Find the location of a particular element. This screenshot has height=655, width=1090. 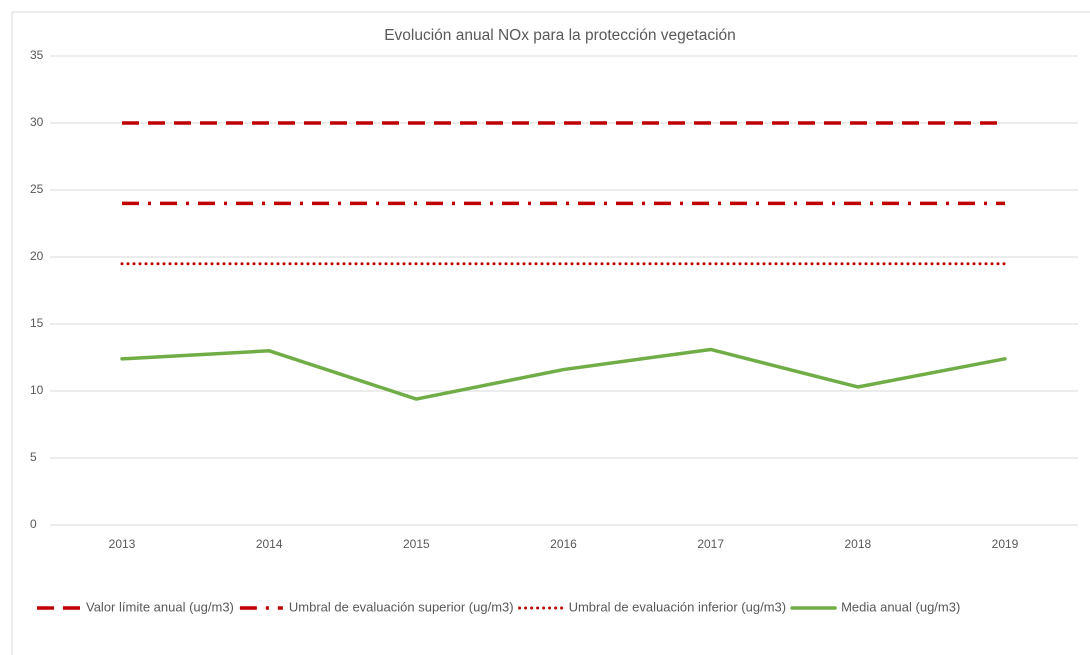

y-tick-label: 0 is located at coordinates (33, 524).